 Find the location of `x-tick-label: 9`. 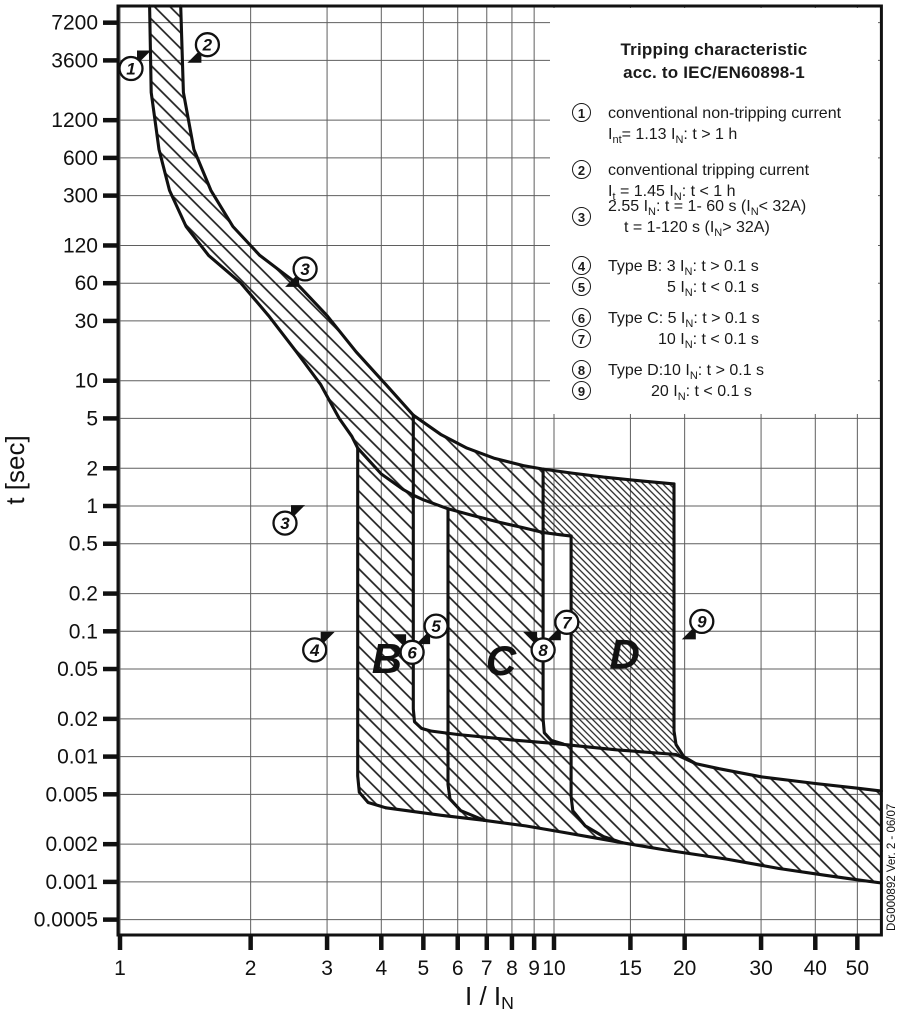

x-tick-label: 9 is located at coordinates (534, 968).